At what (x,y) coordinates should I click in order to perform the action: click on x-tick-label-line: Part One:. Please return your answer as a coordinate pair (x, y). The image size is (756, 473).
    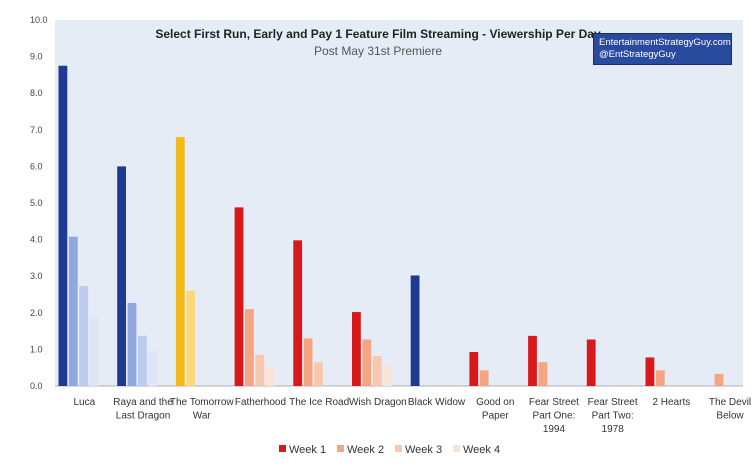
    Looking at the image, I should click on (554, 416).